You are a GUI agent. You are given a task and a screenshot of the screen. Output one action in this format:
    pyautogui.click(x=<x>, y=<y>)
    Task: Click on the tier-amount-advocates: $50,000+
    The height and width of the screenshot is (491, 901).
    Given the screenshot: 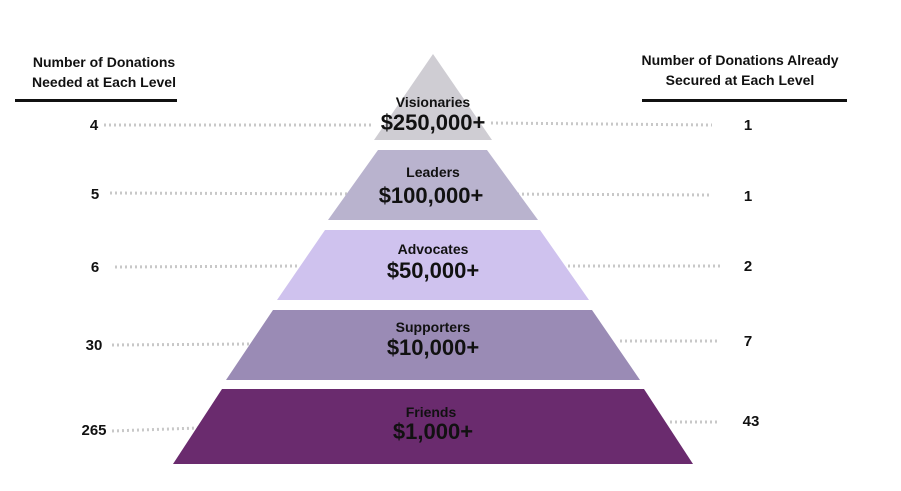 What is the action you would take?
    pyautogui.click(x=433, y=270)
    